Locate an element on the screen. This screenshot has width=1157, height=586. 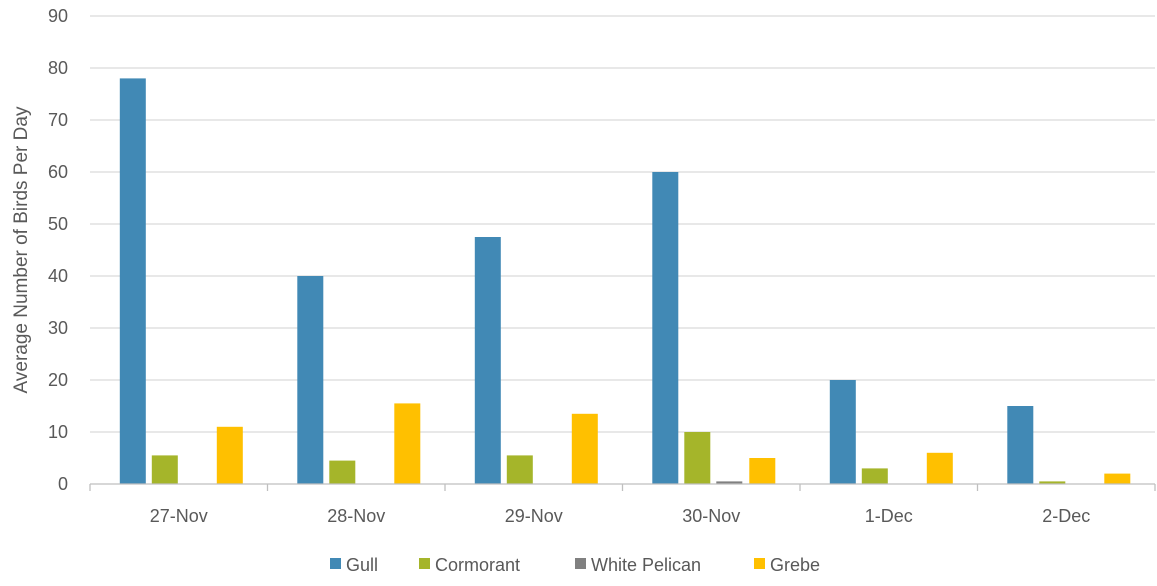
bar-gull-29-nov is located at coordinates (487, 360).